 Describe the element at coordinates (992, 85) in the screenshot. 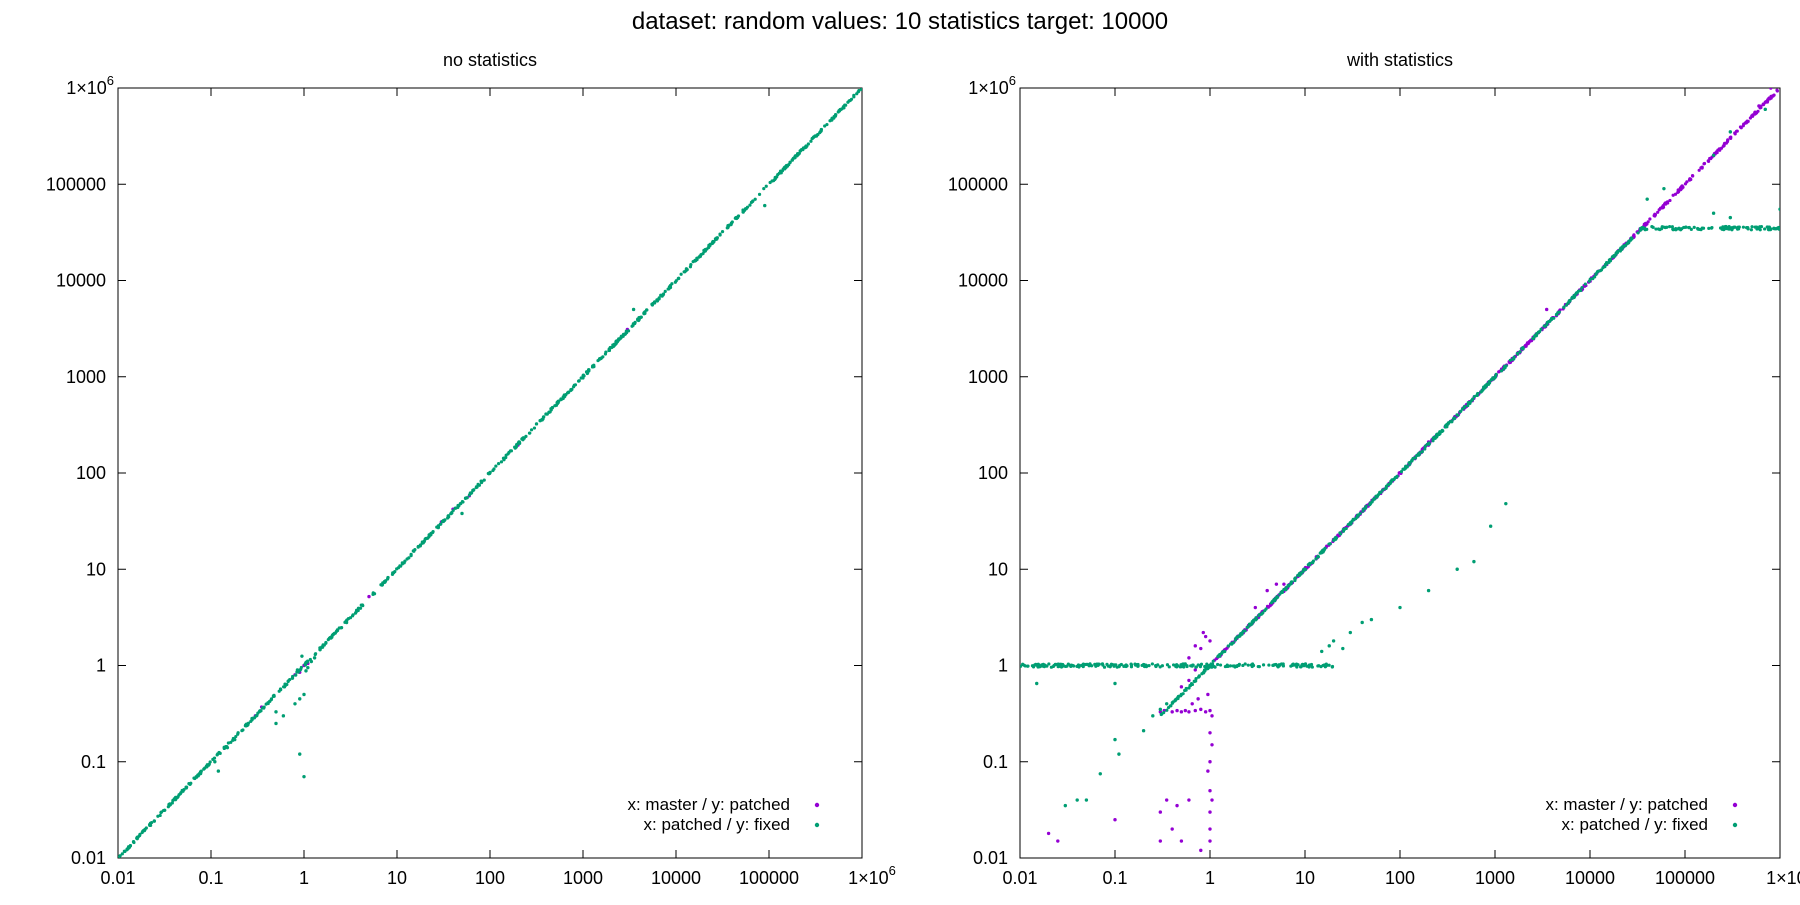

I see `y-tick-label: 1×10⁶` at that location.